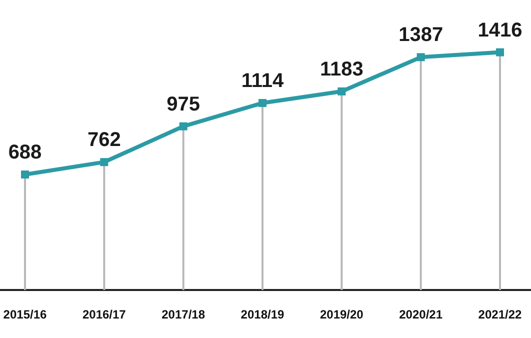  Describe the element at coordinates (262, 315) in the screenshot. I see `x-tick-label: 2018/19` at that location.